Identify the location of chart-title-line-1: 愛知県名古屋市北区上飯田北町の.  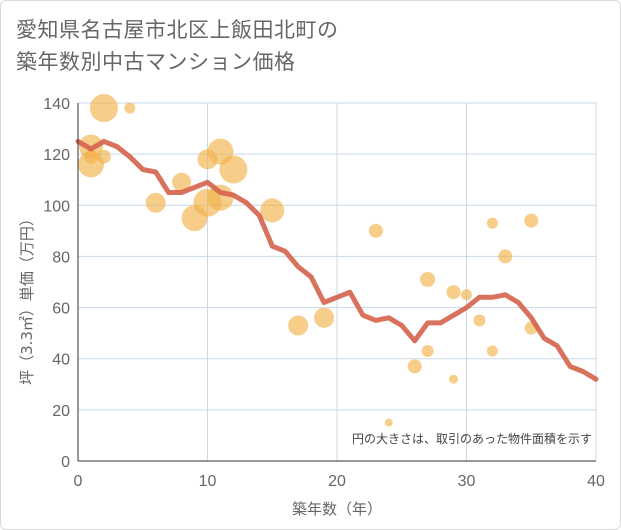
(177, 30).